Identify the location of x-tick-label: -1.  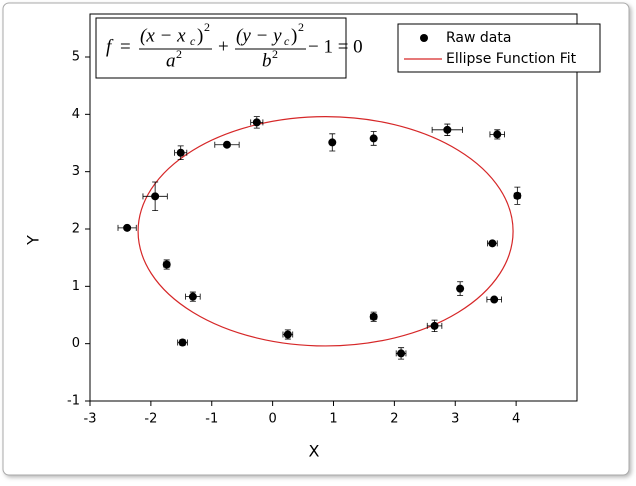
(211, 419).